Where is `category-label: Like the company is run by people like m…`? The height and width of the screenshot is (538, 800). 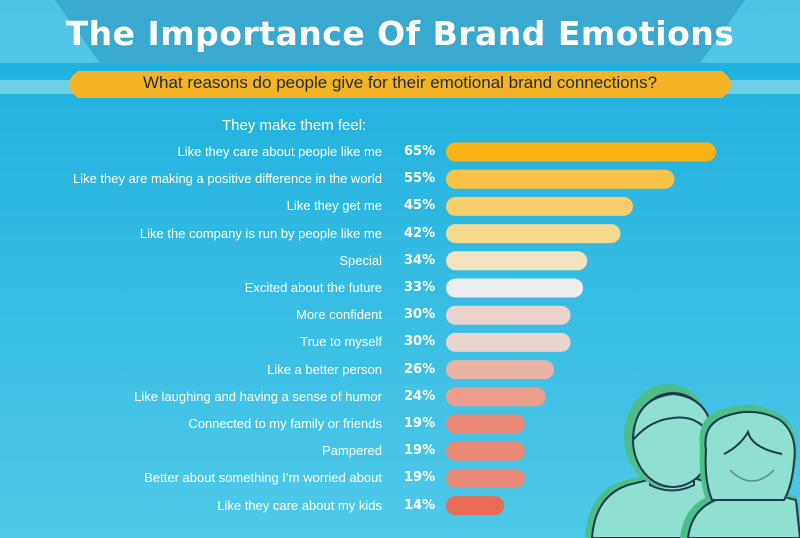
category-label: Like the company is run by people like m… is located at coordinates (260, 233).